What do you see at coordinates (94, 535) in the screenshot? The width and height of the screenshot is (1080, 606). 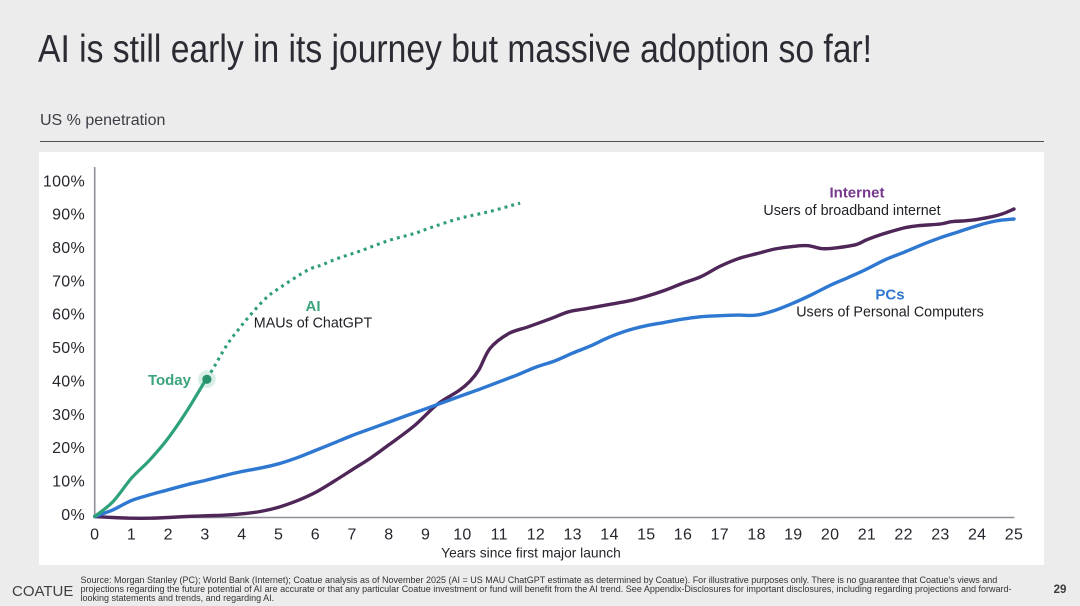 I see `svg-text: 0` at bounding box center [94, 535].